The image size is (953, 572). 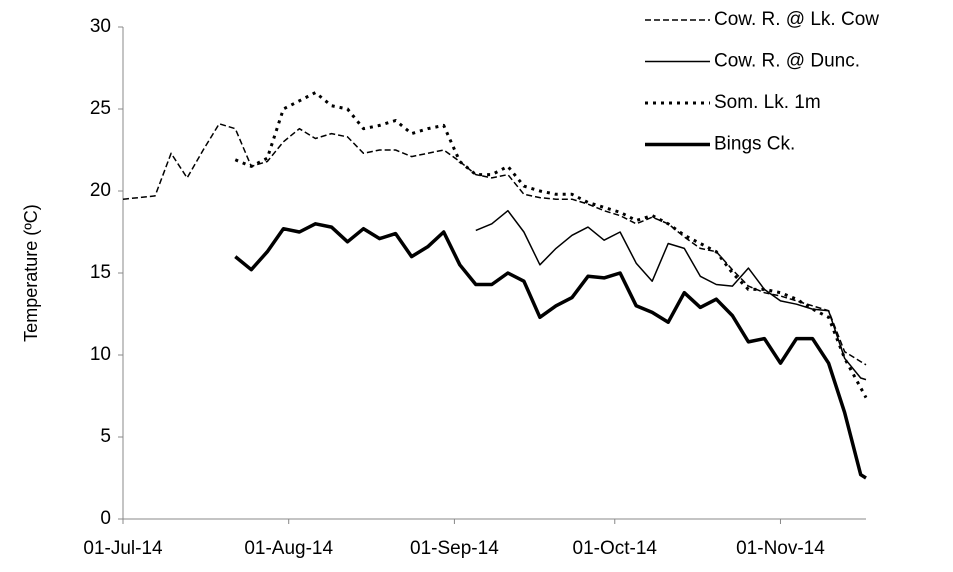 What do you see at coordinates (671, 295) in the screenshot?
I see `series-line` at bounding box center [671, 295].